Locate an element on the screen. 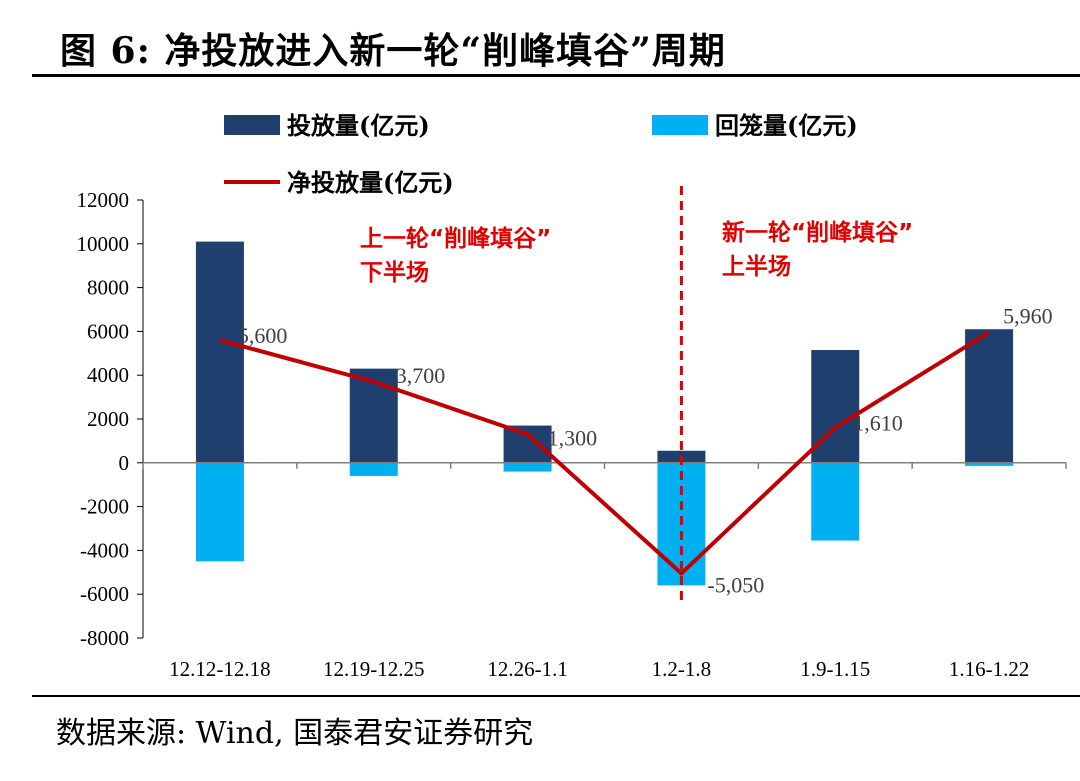  x-tick-label: 1.16-1.22 is located at coordinates (989, 669).